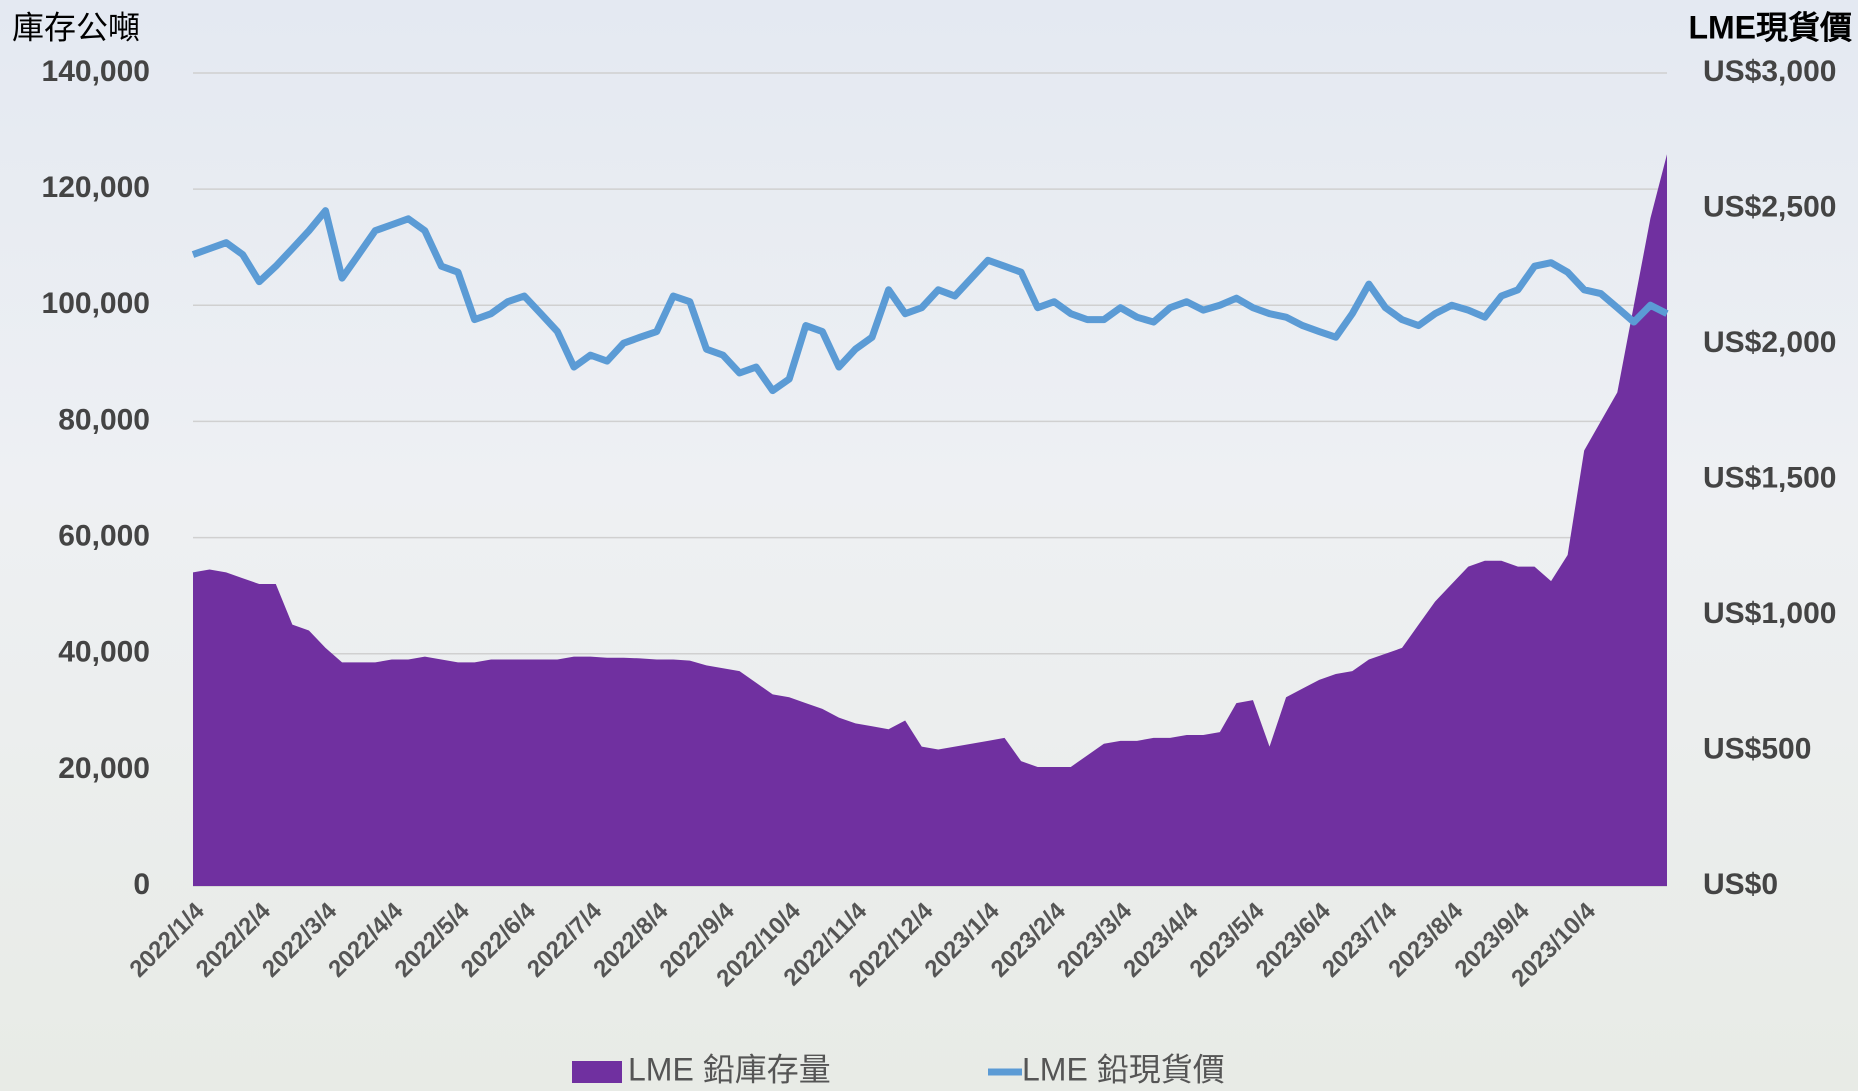 Image resolution: width=1858 pixels, height=1091 pixels. What do you see at coordinates (141, 884) in the screenshot?
I see `y-tick-label: 0` at bounding box center [141, 884].